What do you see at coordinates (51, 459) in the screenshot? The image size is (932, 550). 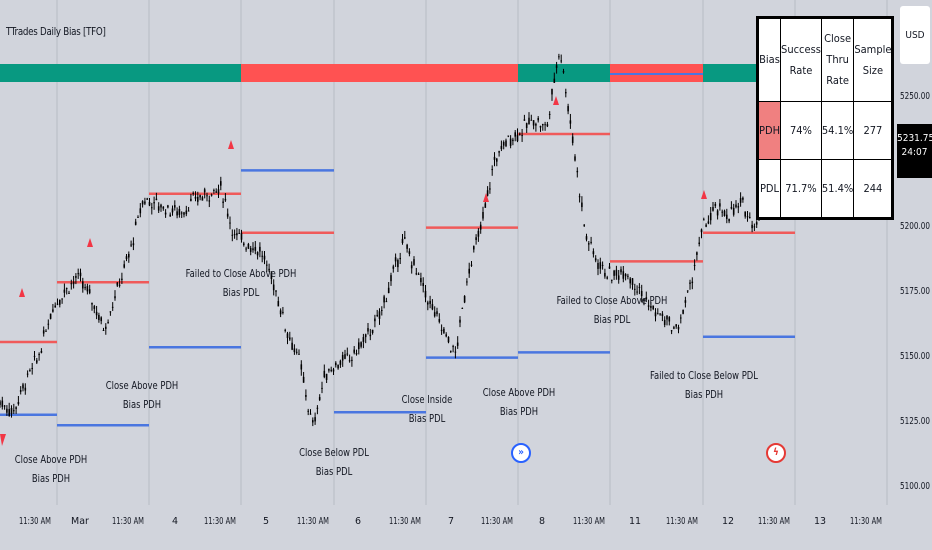 I see `annotation-line: Close Above PDH` at bounding box center [51, 459].